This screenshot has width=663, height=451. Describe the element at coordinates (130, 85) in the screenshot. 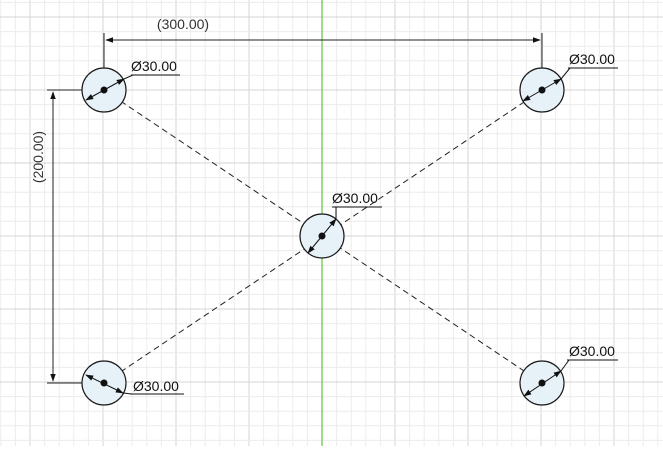

I see `hole-top-left: Ø30.00` at that location.